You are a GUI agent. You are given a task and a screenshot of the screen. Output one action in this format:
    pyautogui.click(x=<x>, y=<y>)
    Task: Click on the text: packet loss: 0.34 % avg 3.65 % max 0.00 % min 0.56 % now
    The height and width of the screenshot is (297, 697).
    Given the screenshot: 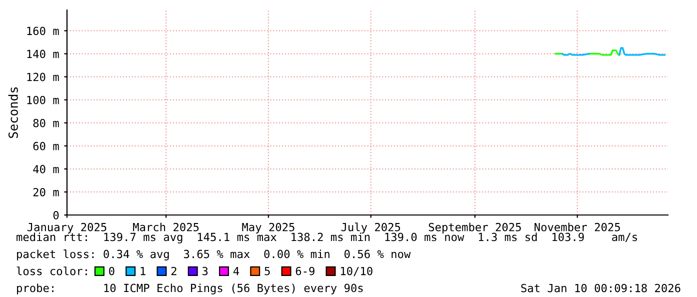 What is the action you would take?
    pyautogui.click(x=214, y=255)
    